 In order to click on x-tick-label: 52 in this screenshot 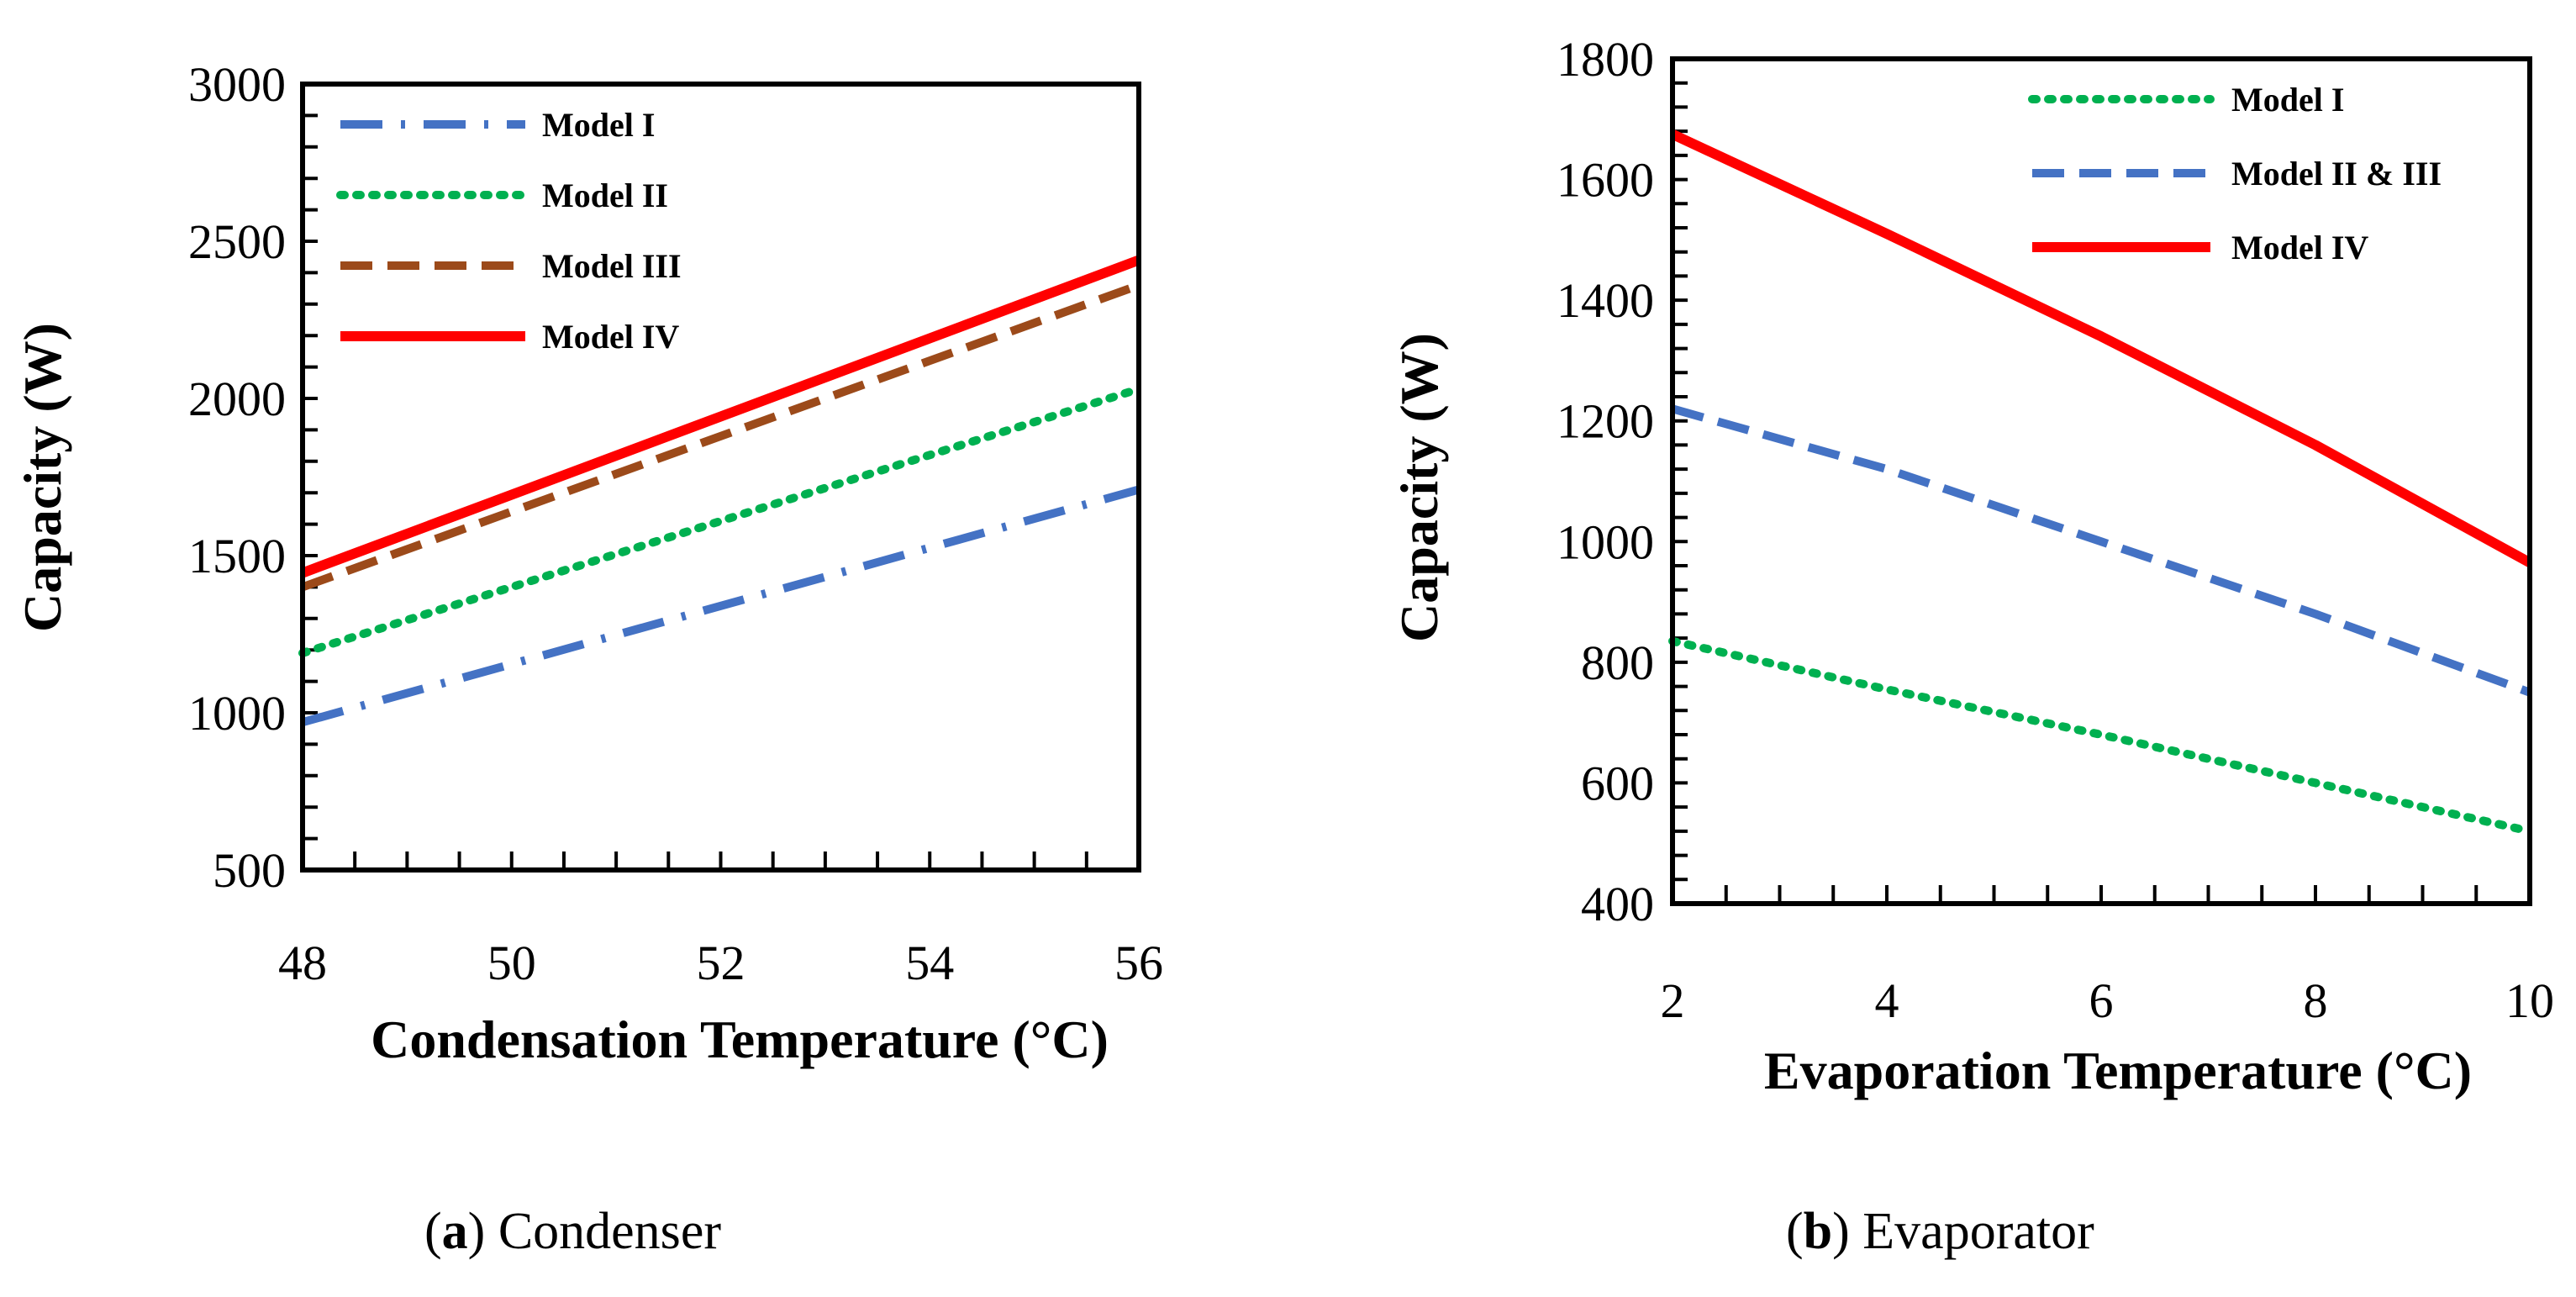, I will do `click(721, 963)`.